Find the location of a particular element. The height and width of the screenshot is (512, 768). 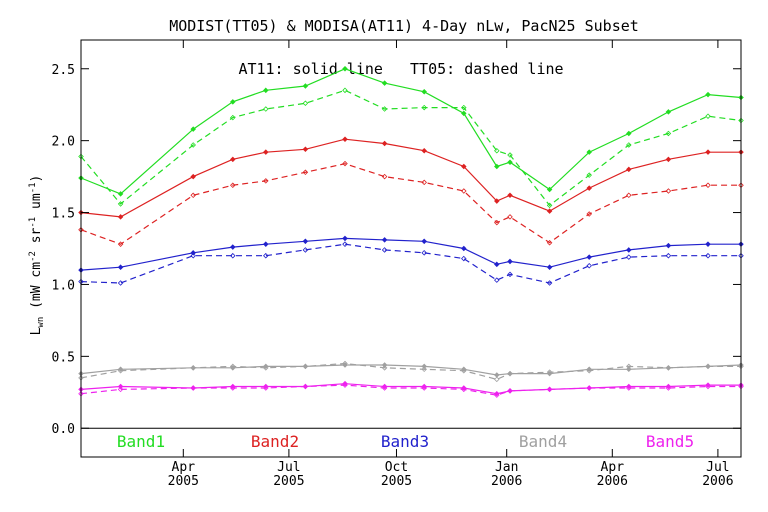

band2-solid-line is located at coordinates (410, 178).